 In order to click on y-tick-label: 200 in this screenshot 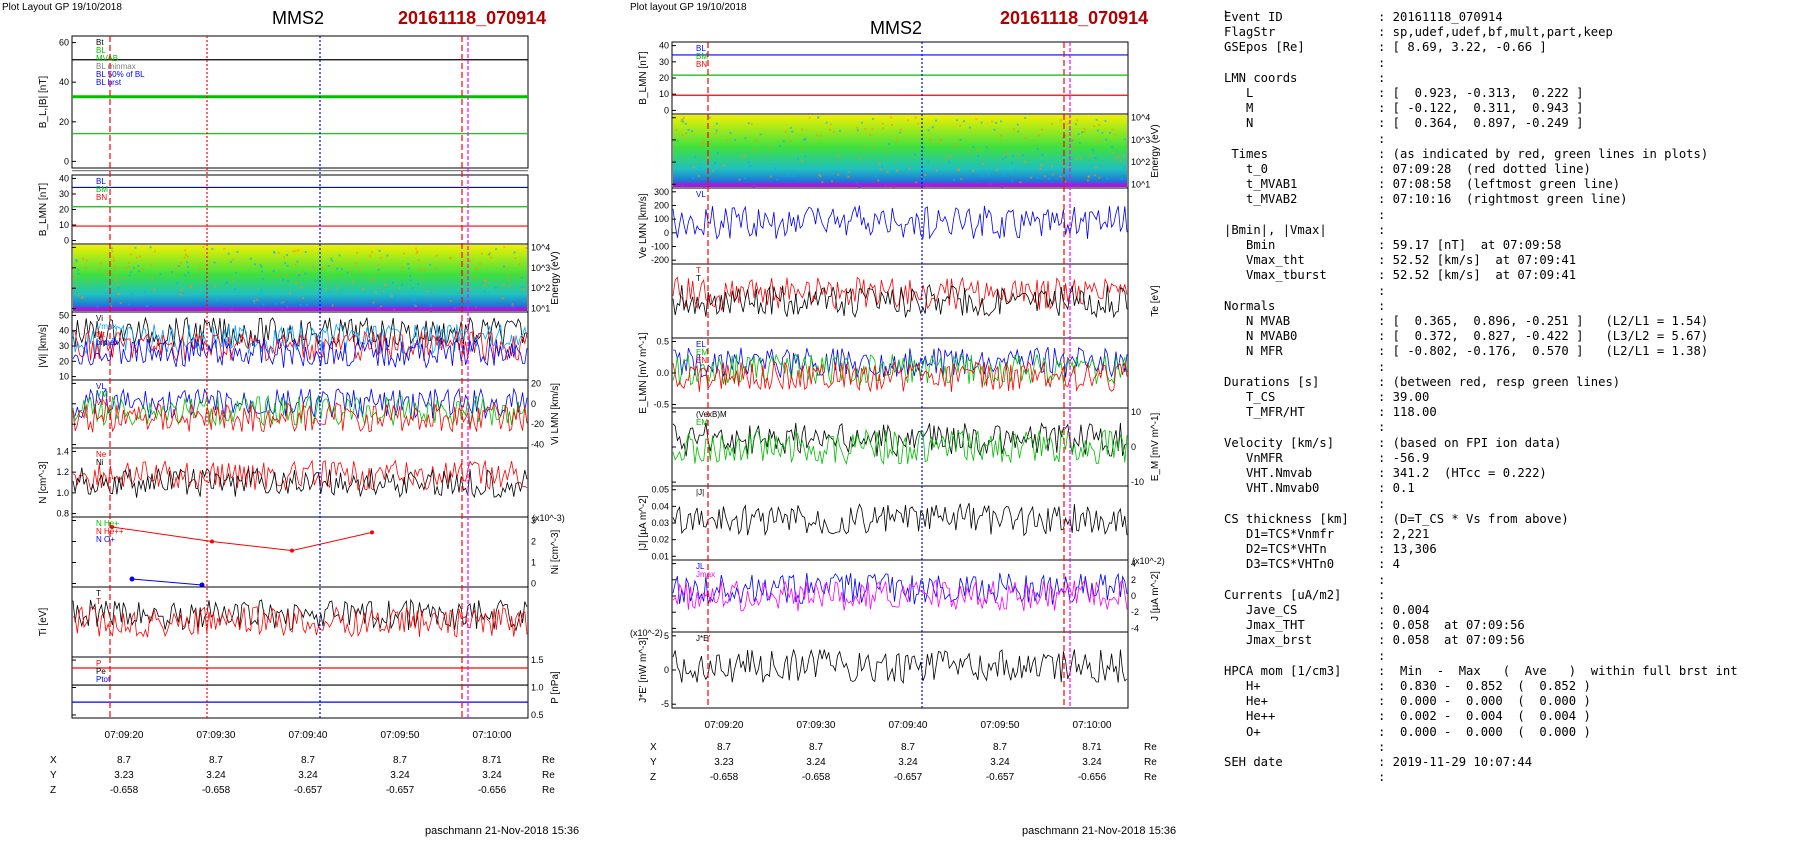, I will do `click(661, 205)`.